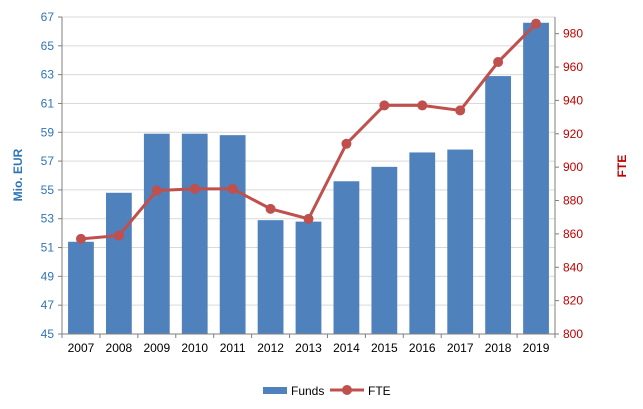  Describe the element at coordinates (308, 277) in the screenshot. I see `bar-funds-2013` at that location.